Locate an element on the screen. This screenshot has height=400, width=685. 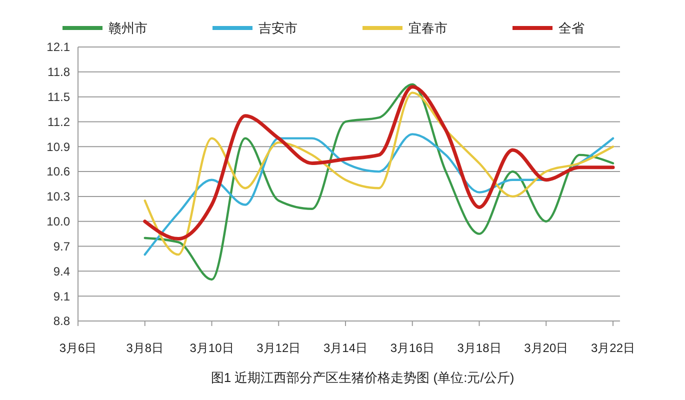
x-tick-label: 3月12日 is located at coordinates (278, 348).